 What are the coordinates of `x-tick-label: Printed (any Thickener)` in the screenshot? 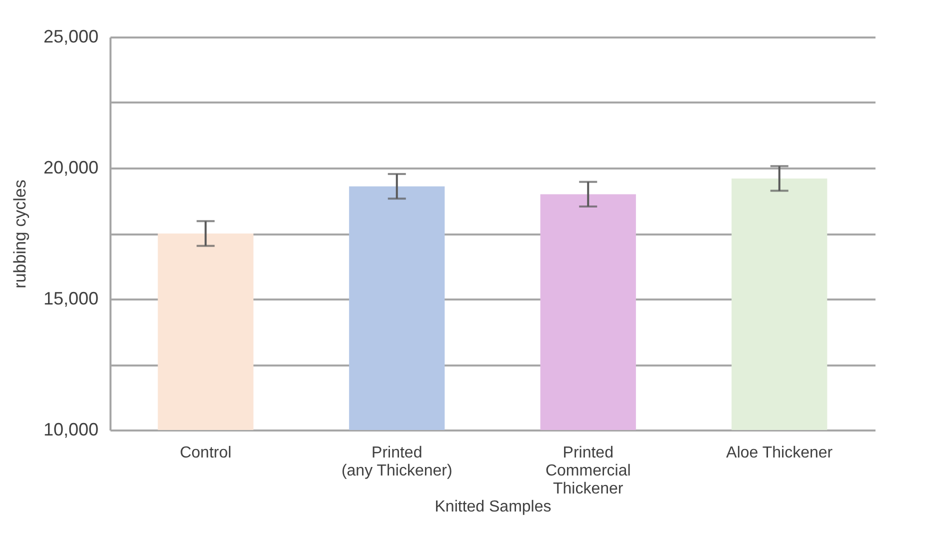 It's located at (396, 462).